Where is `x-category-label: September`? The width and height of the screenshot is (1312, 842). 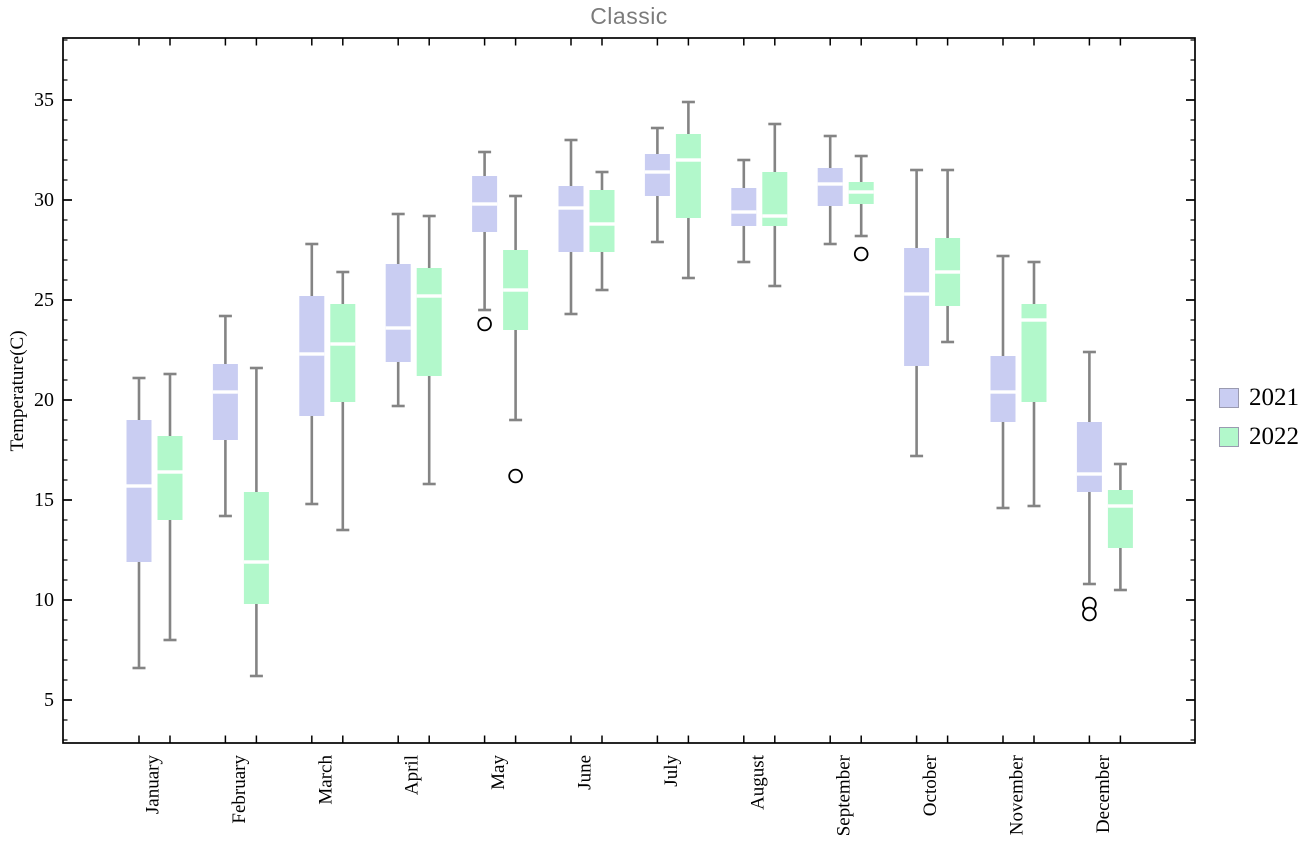 x-category-label: September is located at coordinates (844, 795).